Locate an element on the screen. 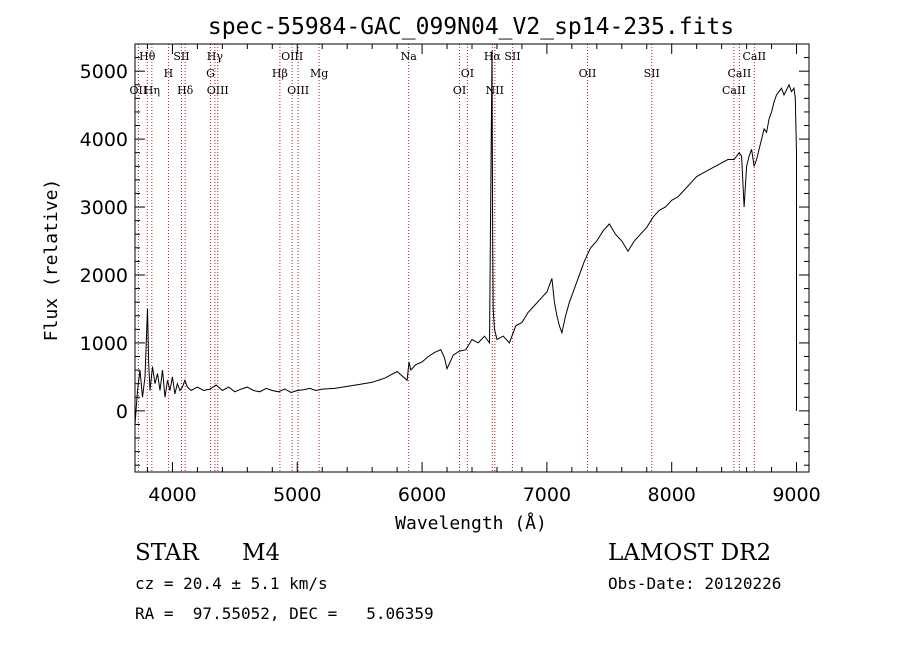 The image size is (900, 649). y-tick-label: 5000 is located at coordinates (104, 72).